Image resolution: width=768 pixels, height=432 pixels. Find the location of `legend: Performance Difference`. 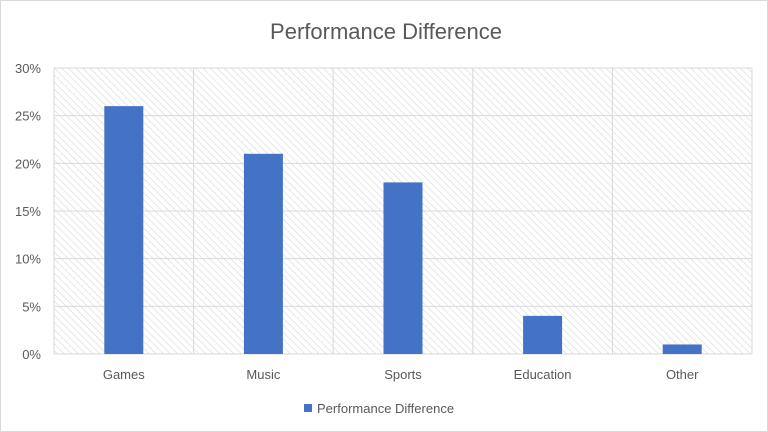

legend: Performance Difference is located at coordinates (379, 408).